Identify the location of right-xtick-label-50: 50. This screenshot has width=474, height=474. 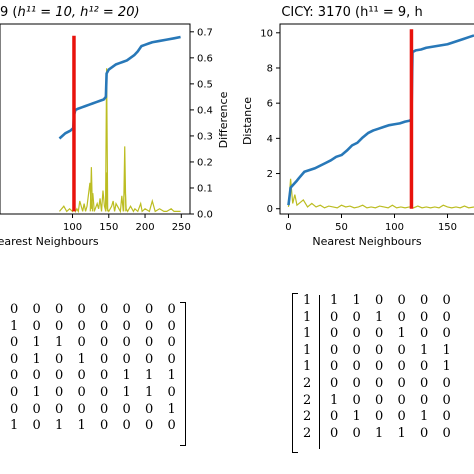
(341, 227).